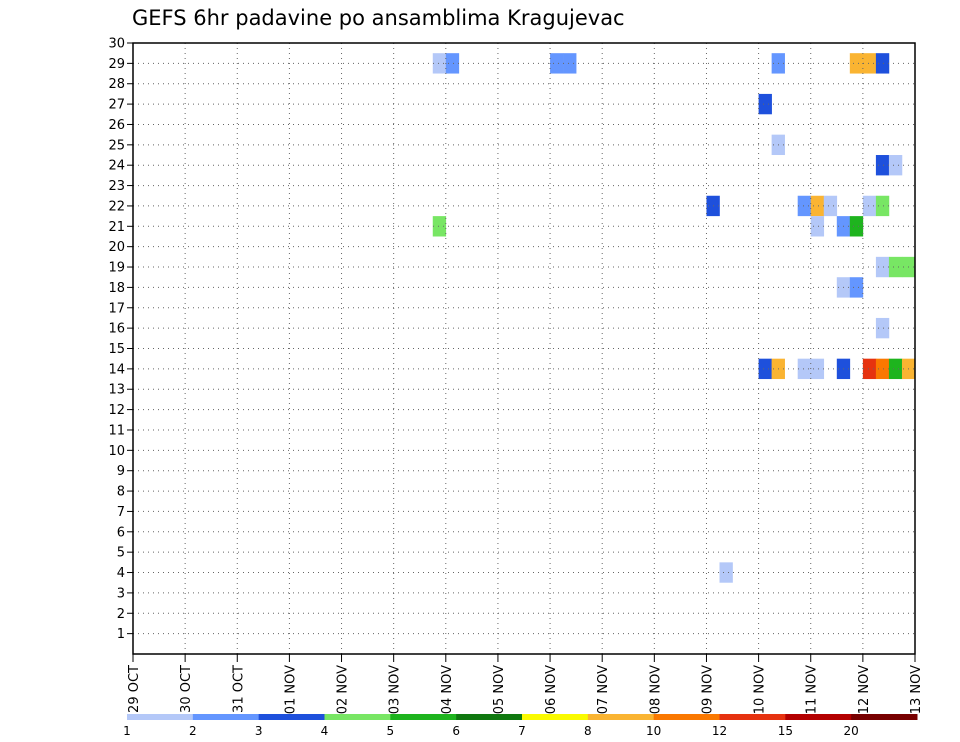  What do you see at coordinates (116, 430) in the screenshot?
I see `y-tick-label: 11` at bounding box center [116, 430].